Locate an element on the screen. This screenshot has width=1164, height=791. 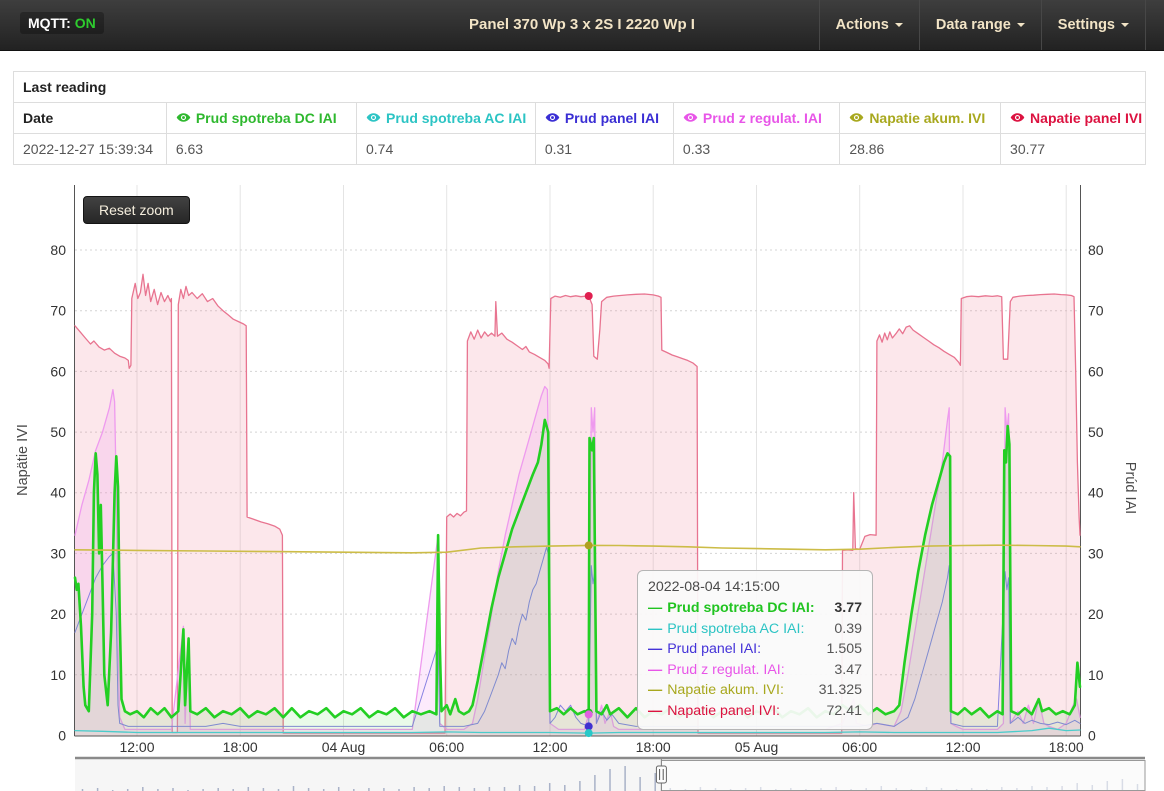
column-header-prud-spotreba-dc-iai: Prud spotreba DC IAI is located at coordinates (261, 118).